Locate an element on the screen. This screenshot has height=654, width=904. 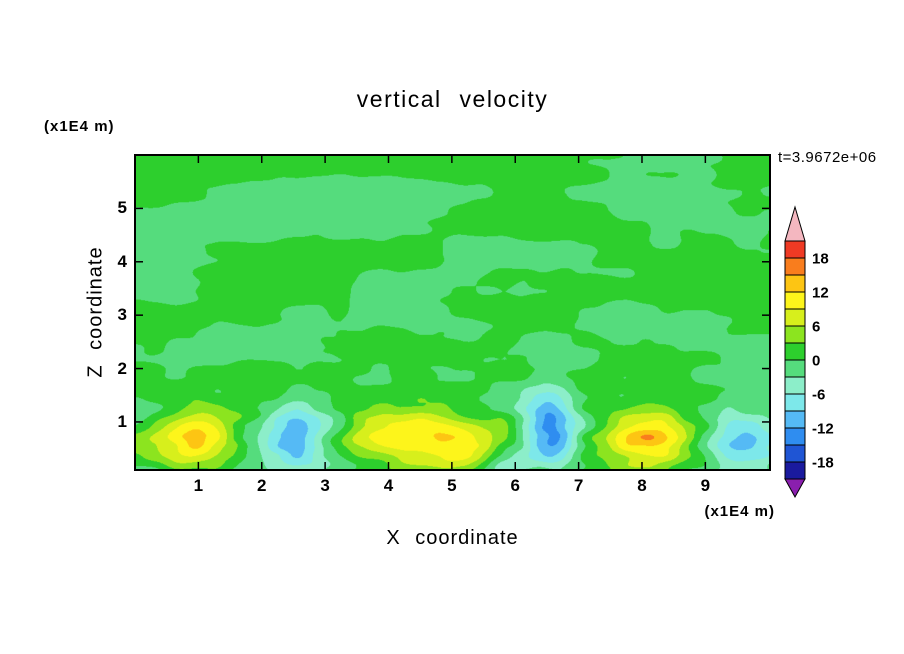
colorbar-label: -18 is located at coordinates (823, 463).